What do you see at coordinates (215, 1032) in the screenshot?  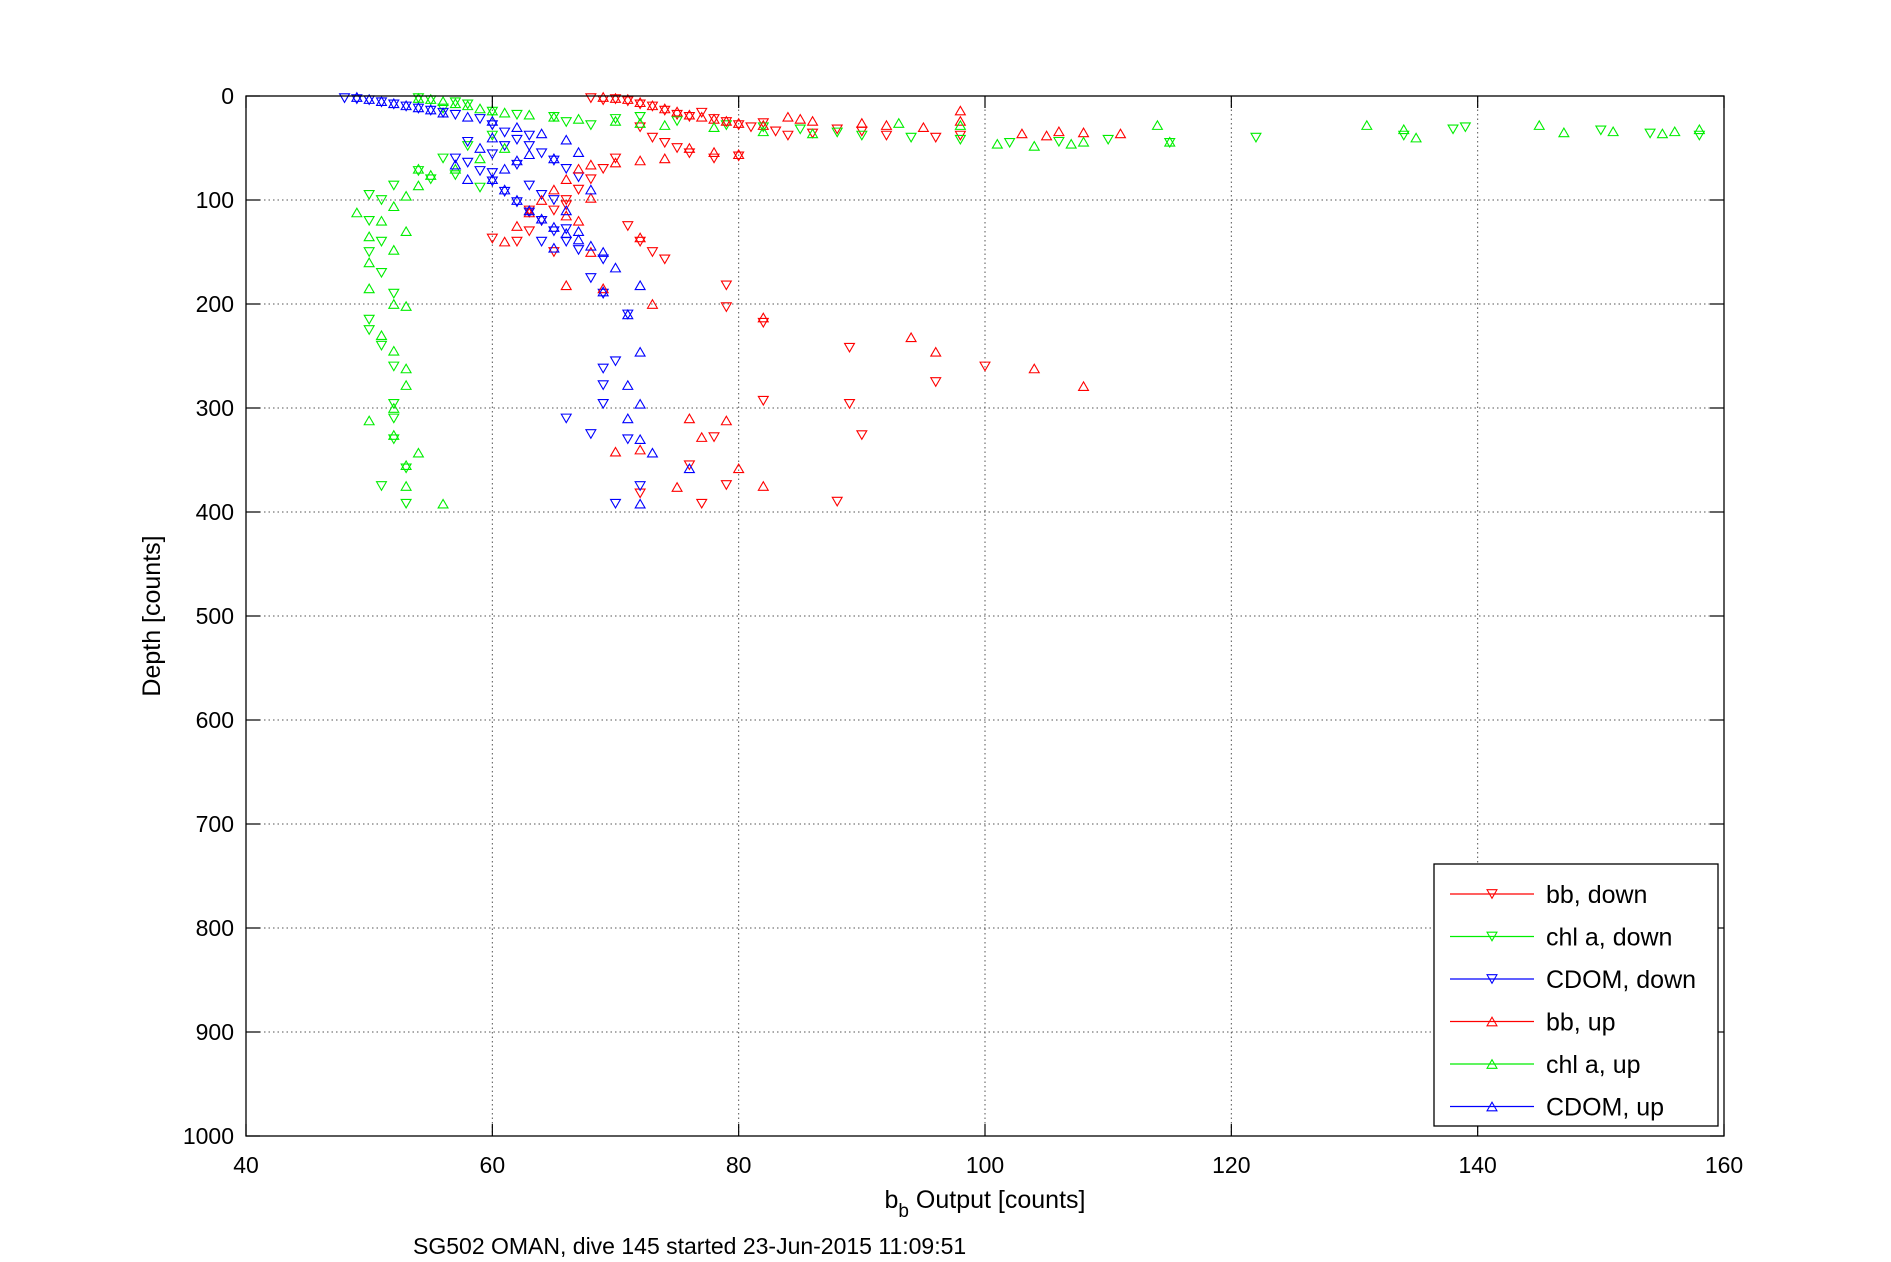 I see `y-tick-label: 900` at bounding box center [215, 1032].